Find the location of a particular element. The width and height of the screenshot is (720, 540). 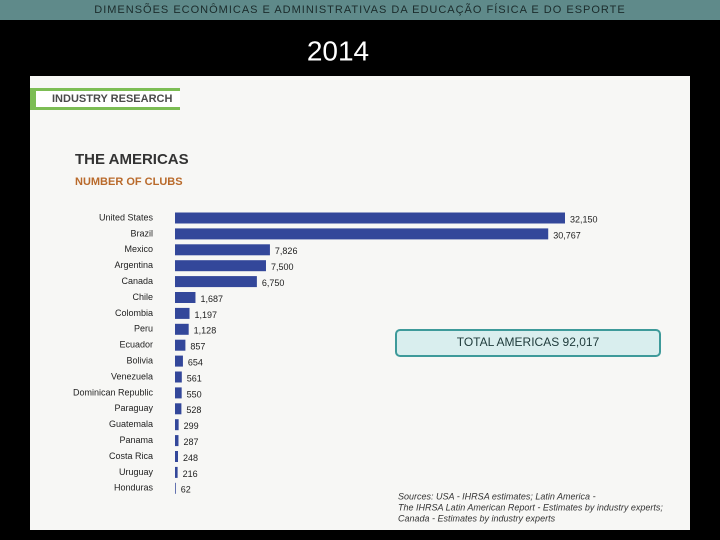

y-tick-label: United States is located at coordinates (126, 217).